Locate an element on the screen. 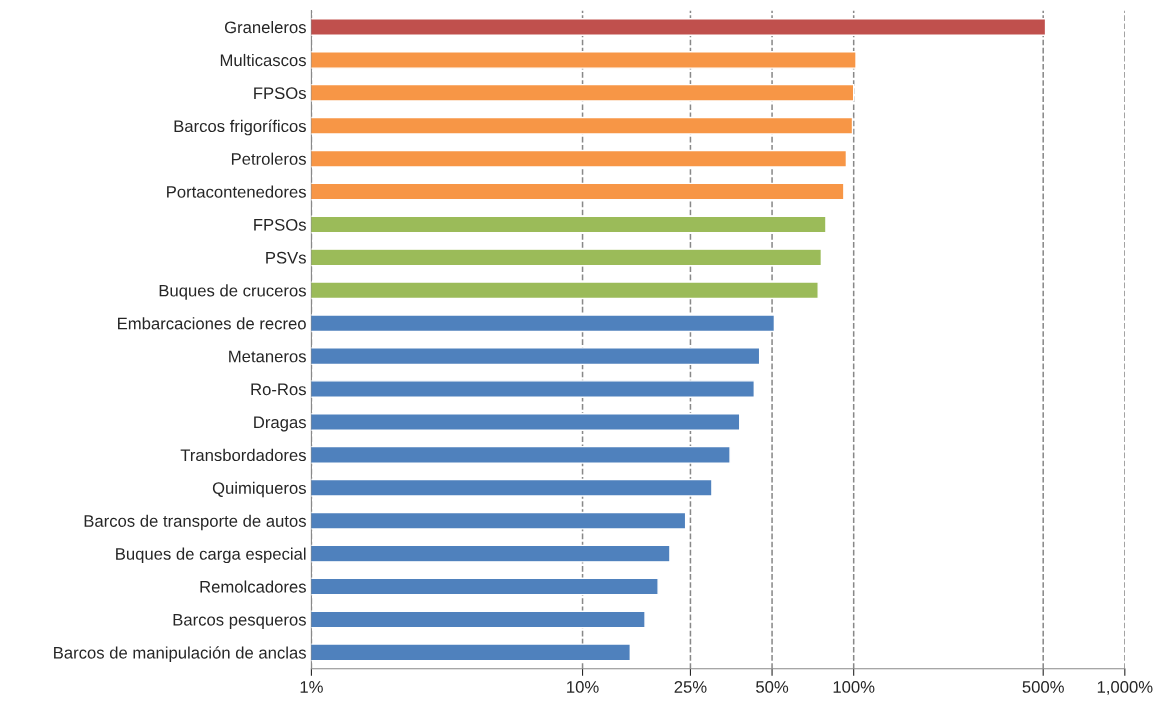  x-tick-label: 50% is located at coordinates (772, 687).